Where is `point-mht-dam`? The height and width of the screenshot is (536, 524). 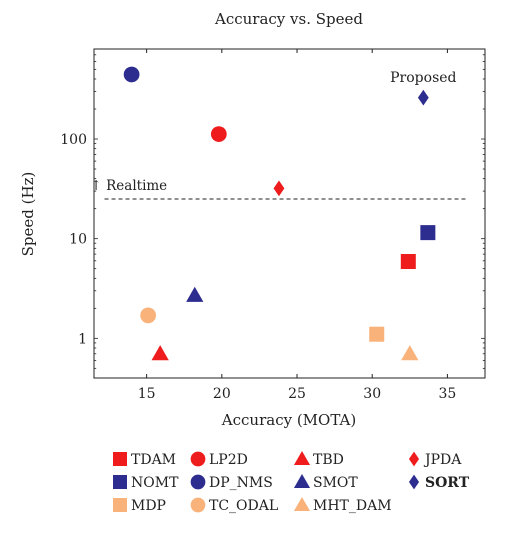
point-mht-dam is located at coordinates (410, 353).